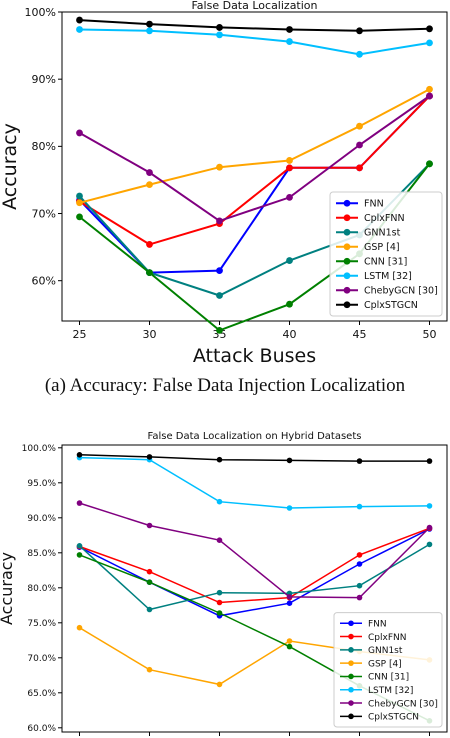 Image resolution: width=450 pixels, height=738 pixels. What do you see at coordinates (41, 729) in the screenshot?
I see `y-tick-label: 60.0%` at bounding box center [41, 729].